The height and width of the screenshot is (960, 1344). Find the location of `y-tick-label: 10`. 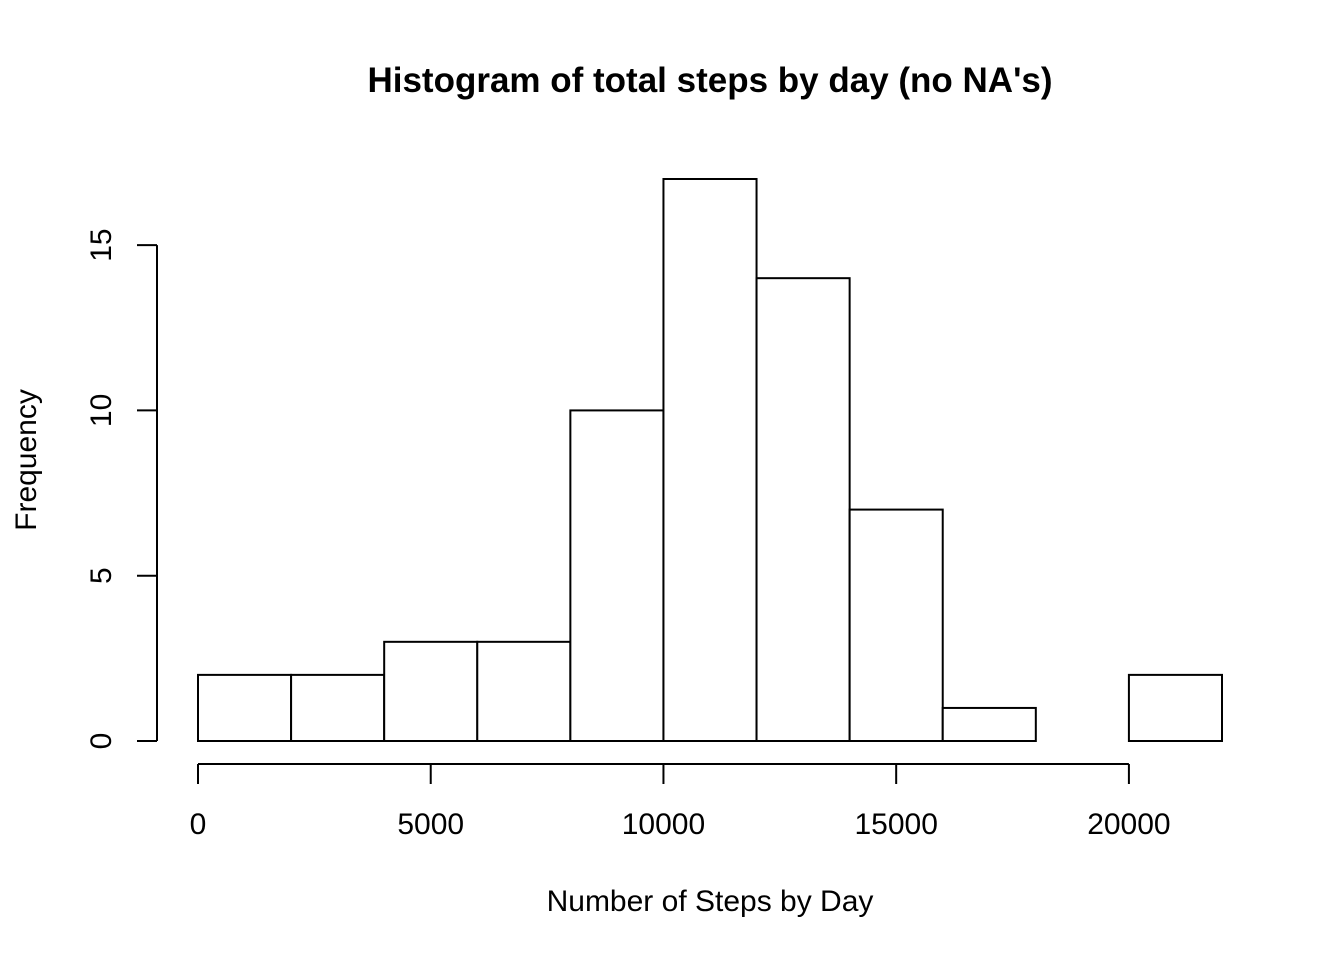

y-tick-label: 10 is located at coordinates (101, 410).